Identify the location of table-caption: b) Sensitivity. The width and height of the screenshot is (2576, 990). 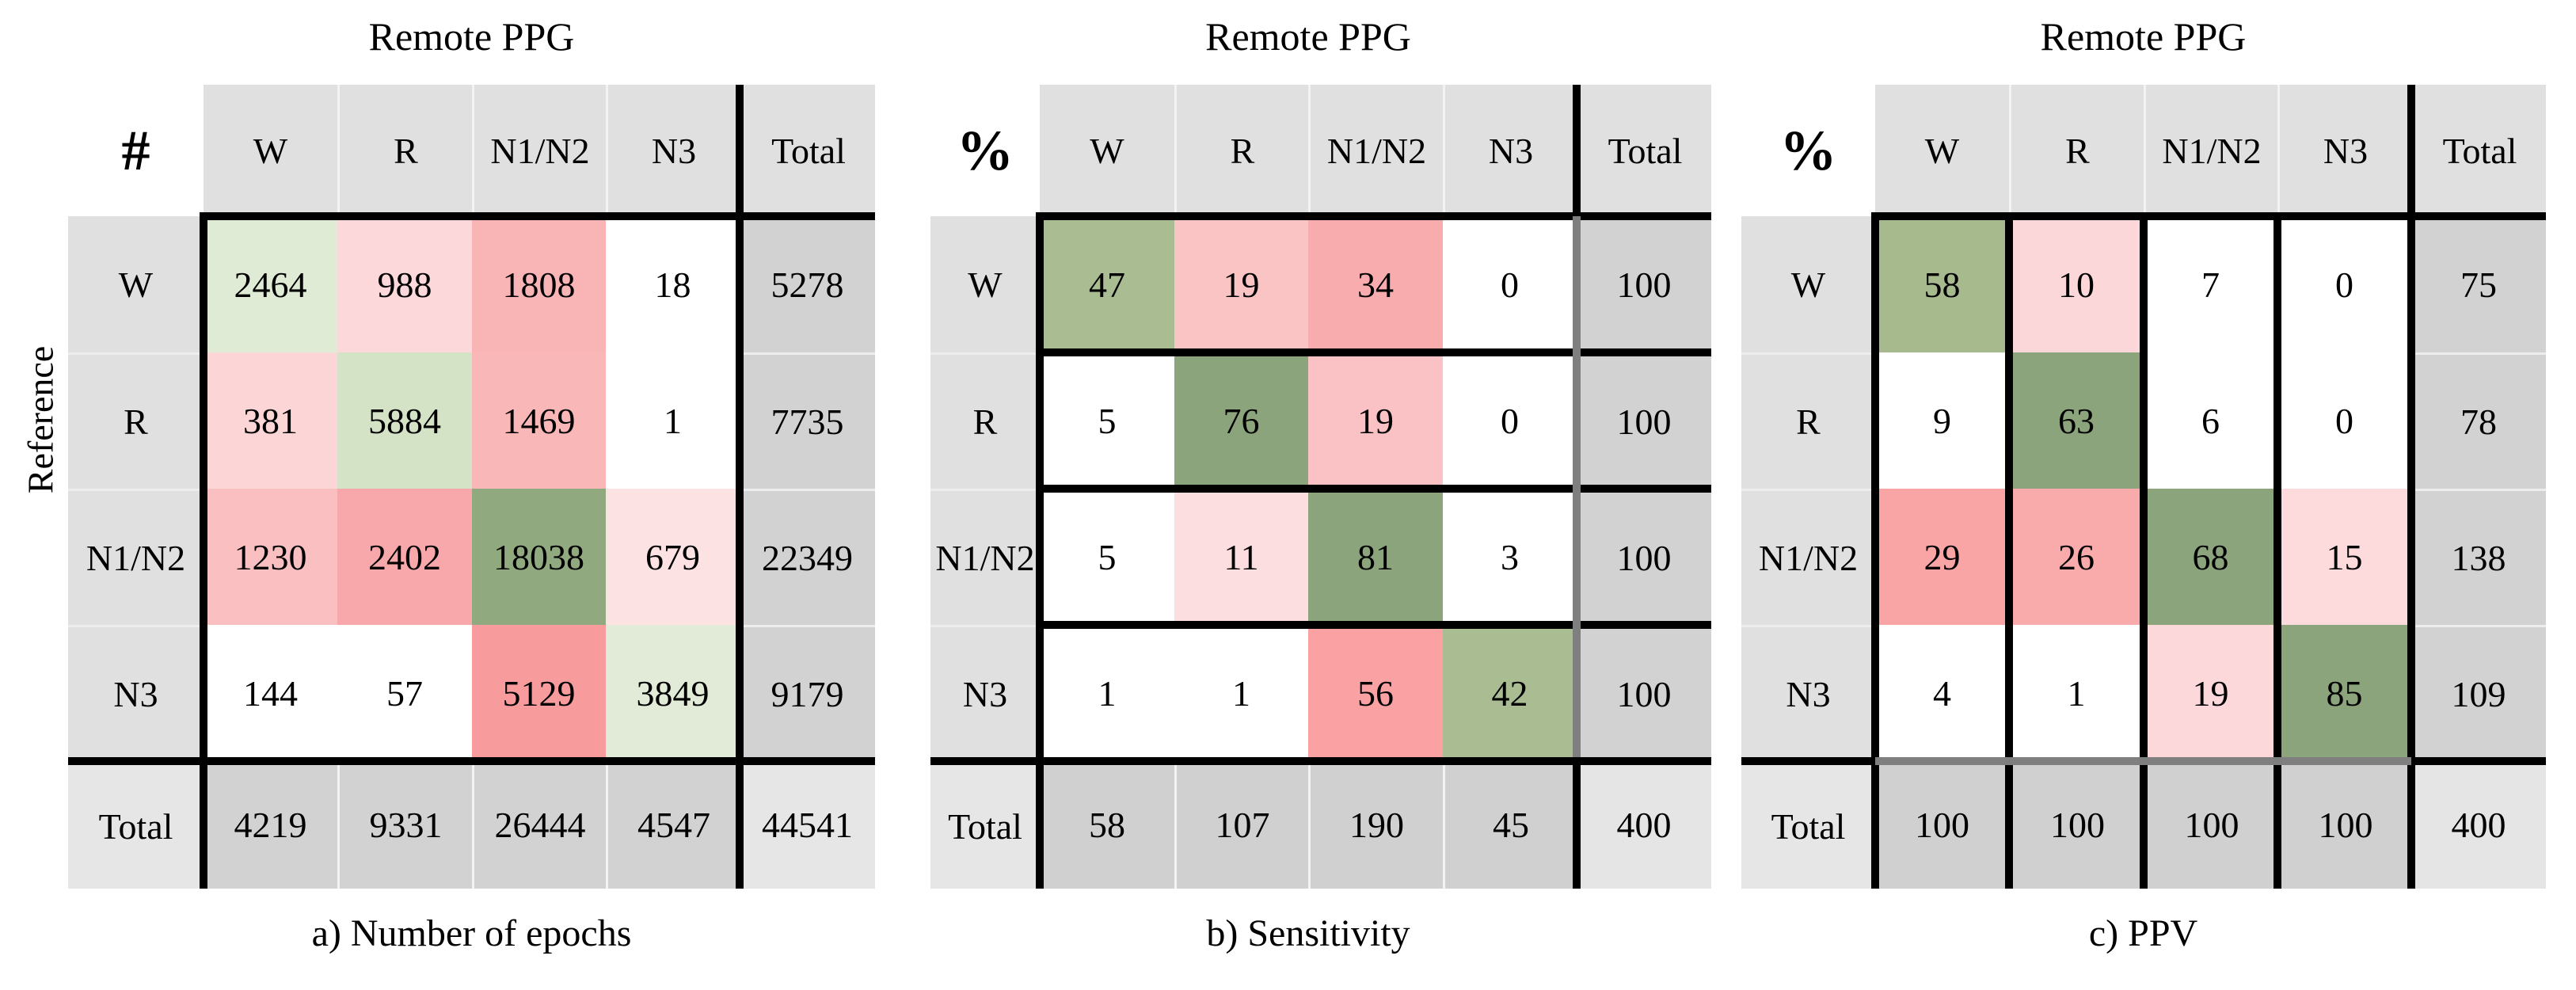
(1308, 933).